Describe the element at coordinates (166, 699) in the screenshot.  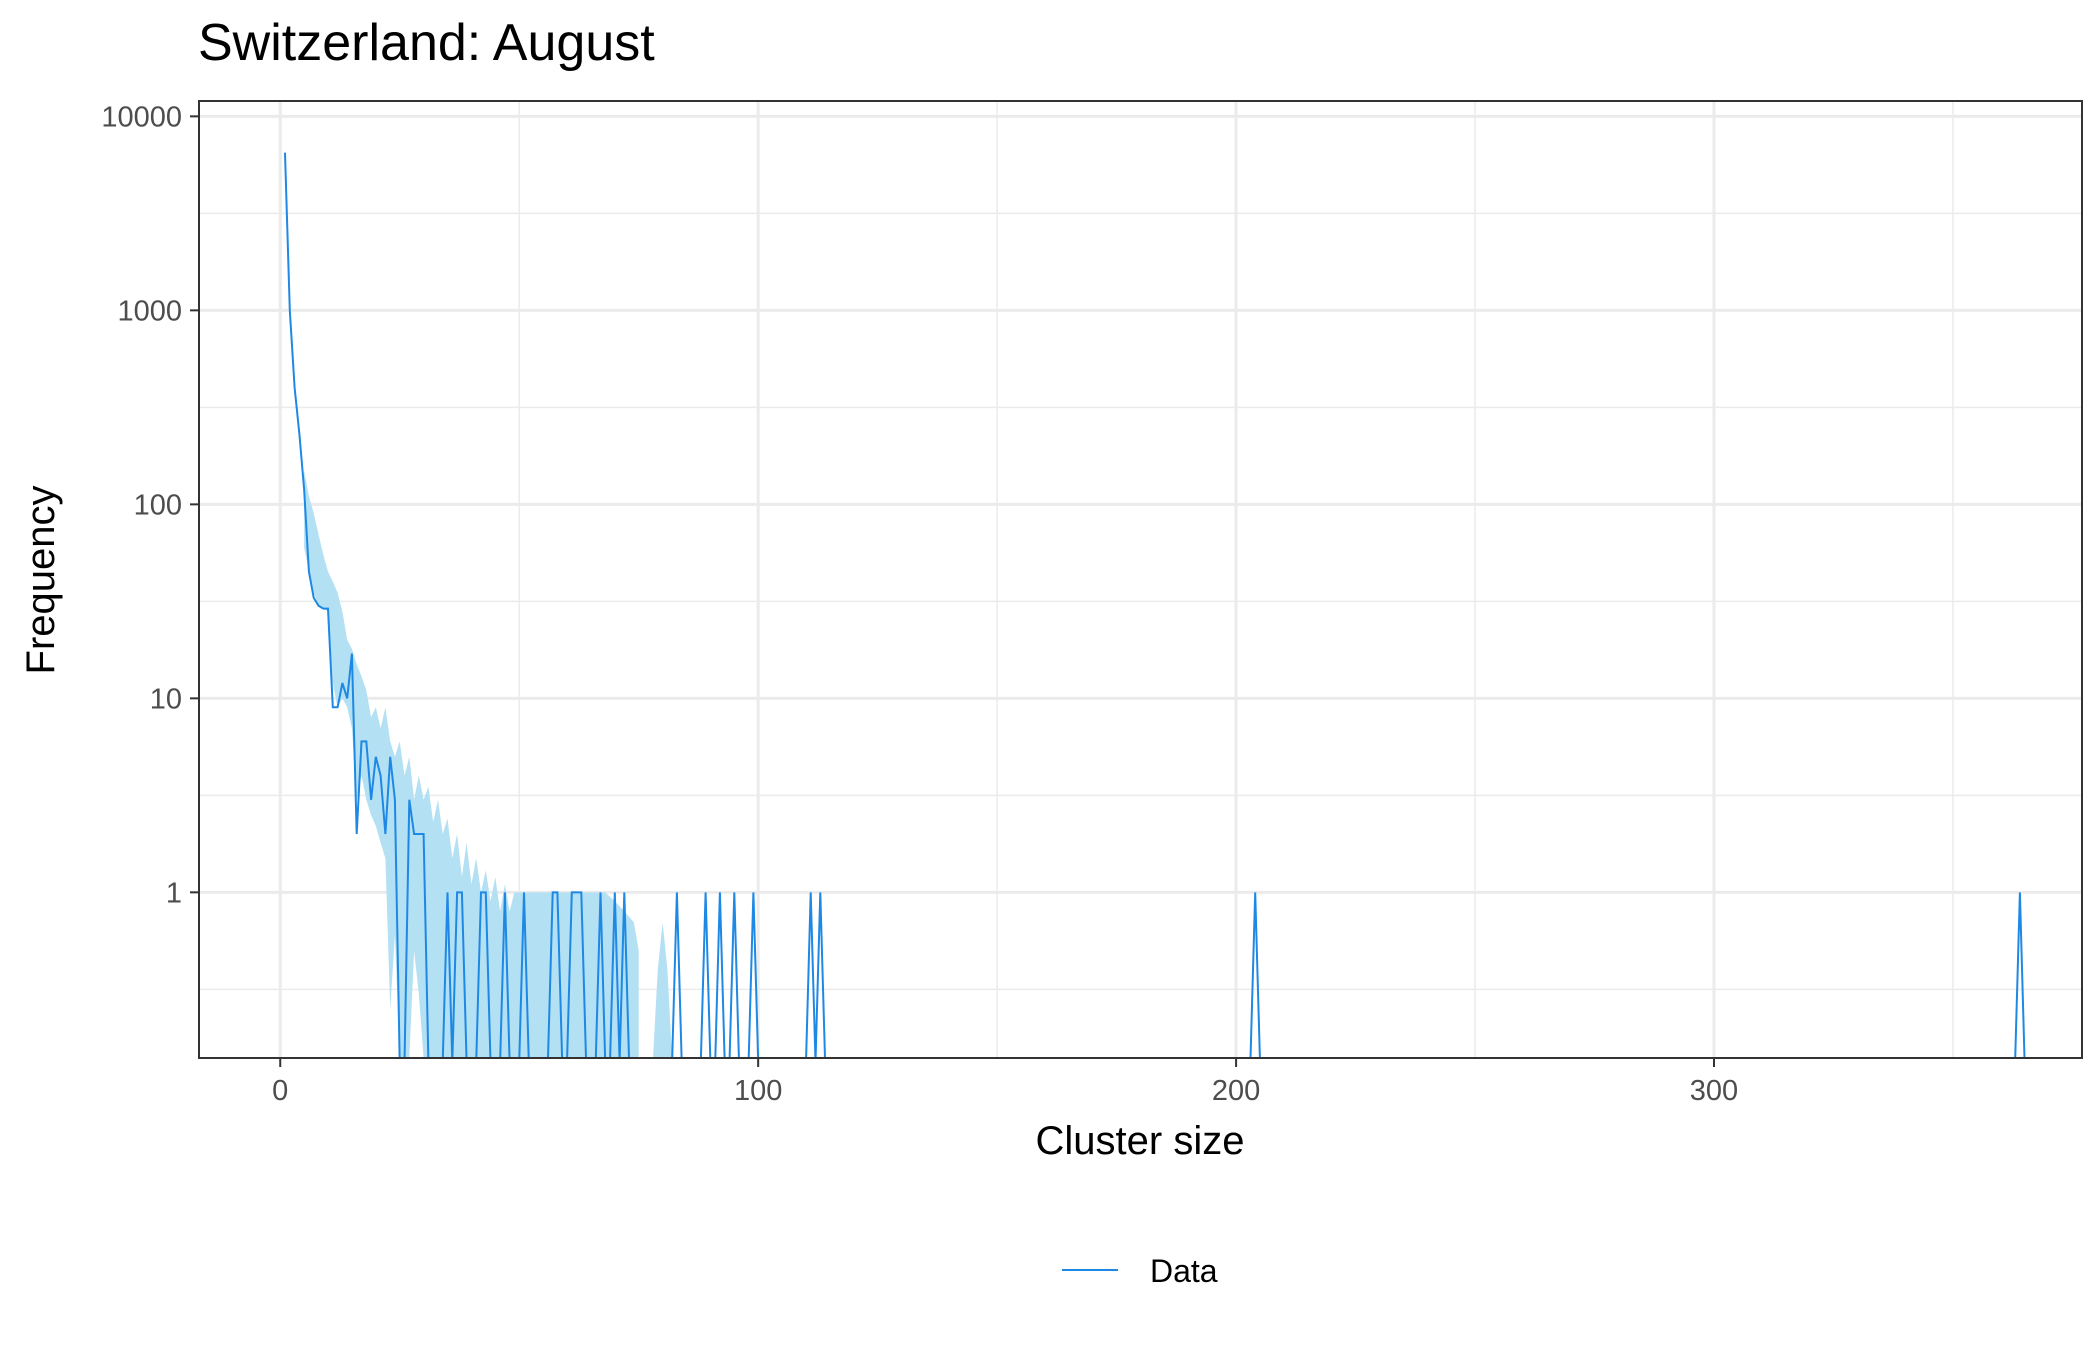
I see `y-tick-label: 10` at that location.